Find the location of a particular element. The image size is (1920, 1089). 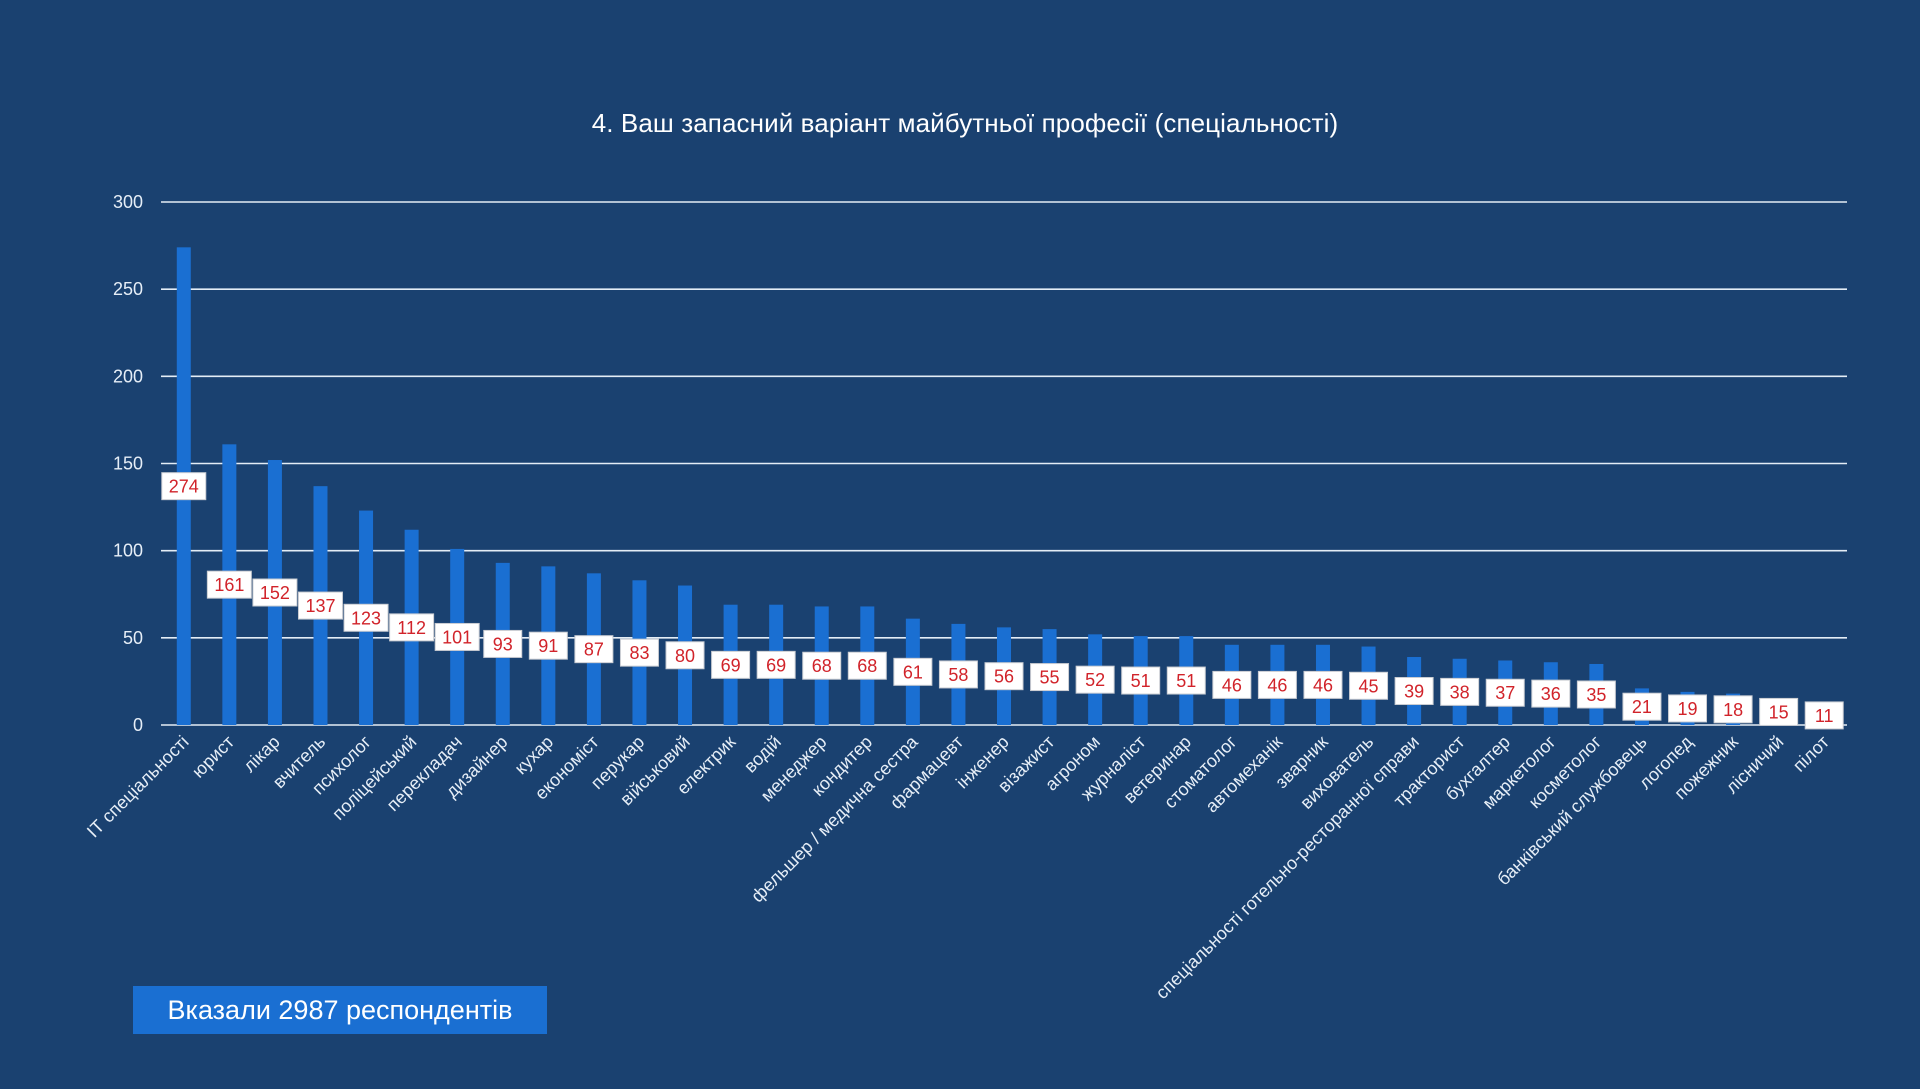

data-label: 18 is located at coordinates (1733, 709).